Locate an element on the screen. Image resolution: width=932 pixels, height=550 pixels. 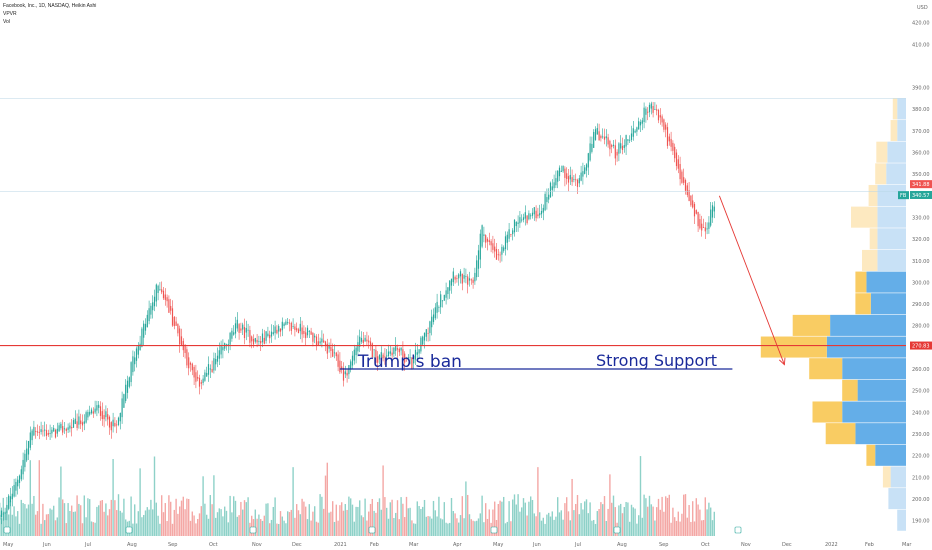
volume-indicator-label: Vol is located at coordinates (6, 22).